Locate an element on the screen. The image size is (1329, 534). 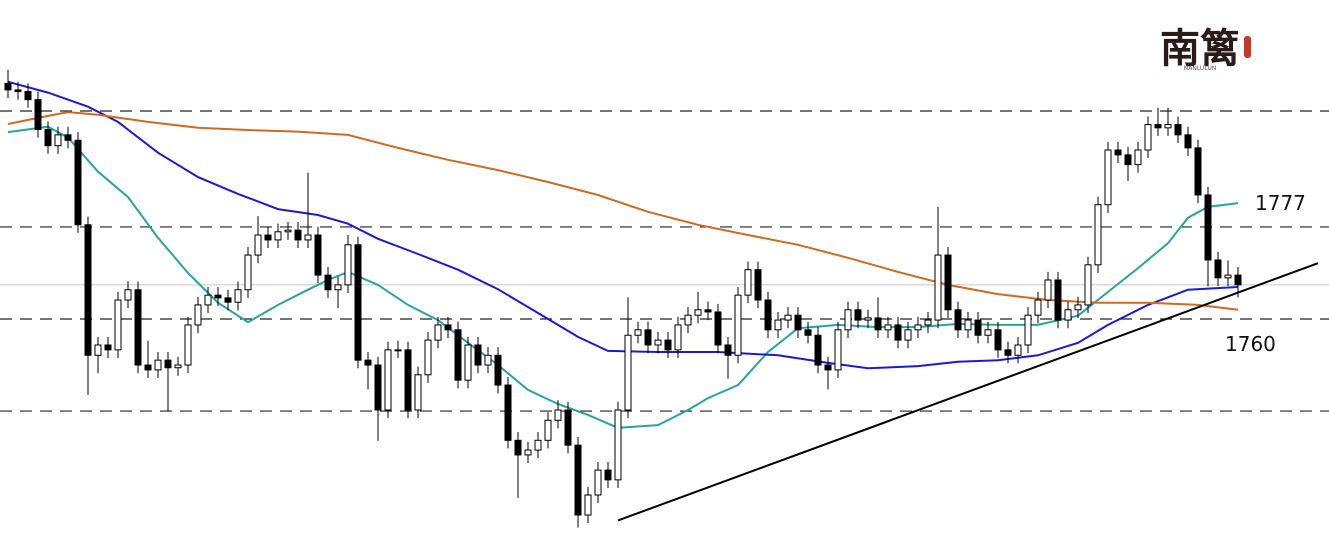
logo: 南篱 NANLULUN is located at coordinates (1205, 48).